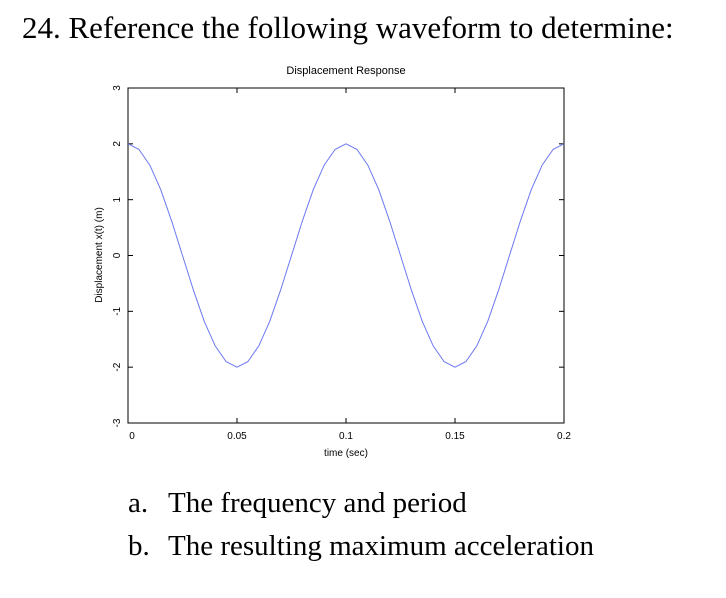  Describe the element at coordinates (99, 255) in the screenshot. I see `y-axis-label: Displacement x(t) (m)` at that location.